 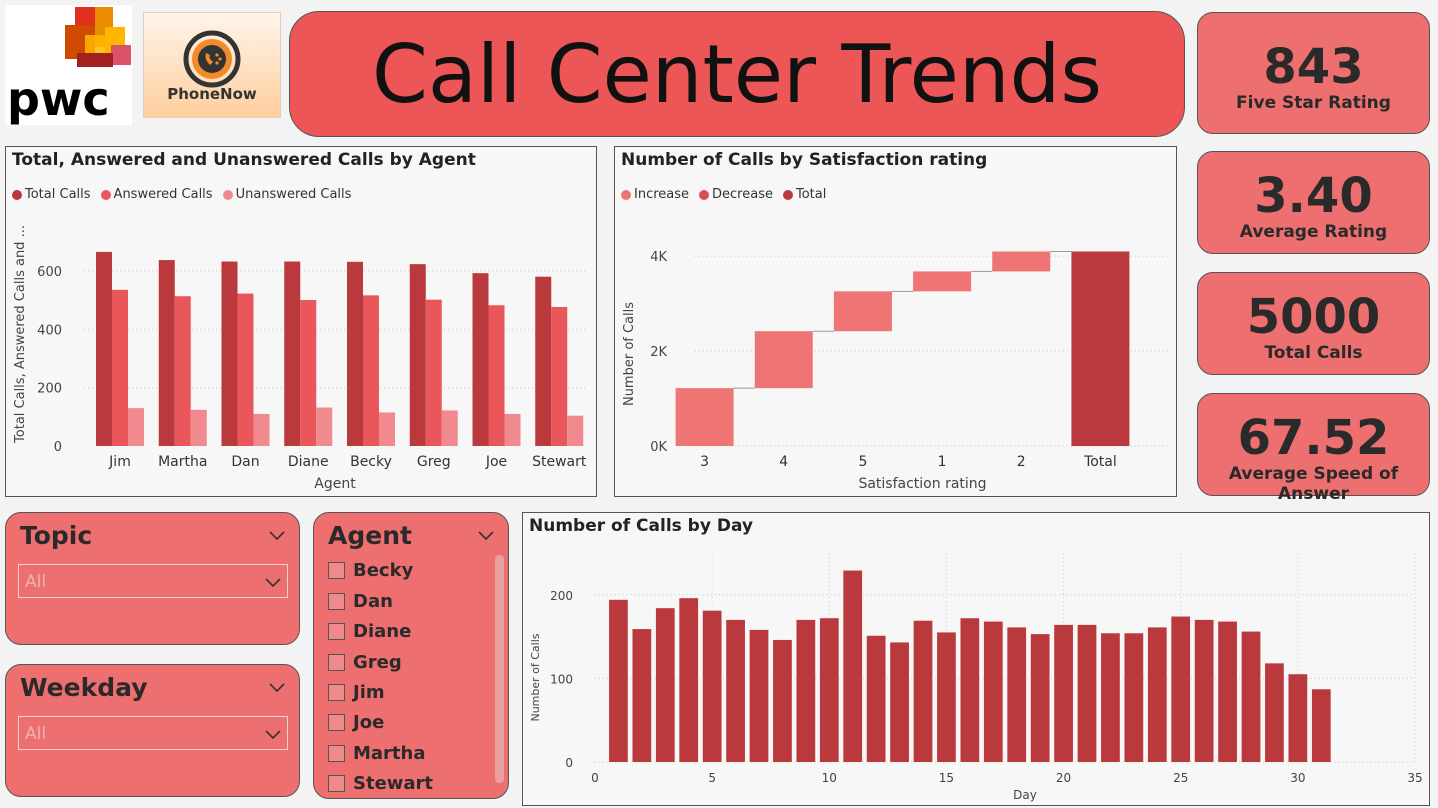 I want to click on agent-option-label: Becky, so click(x=383, y=570).